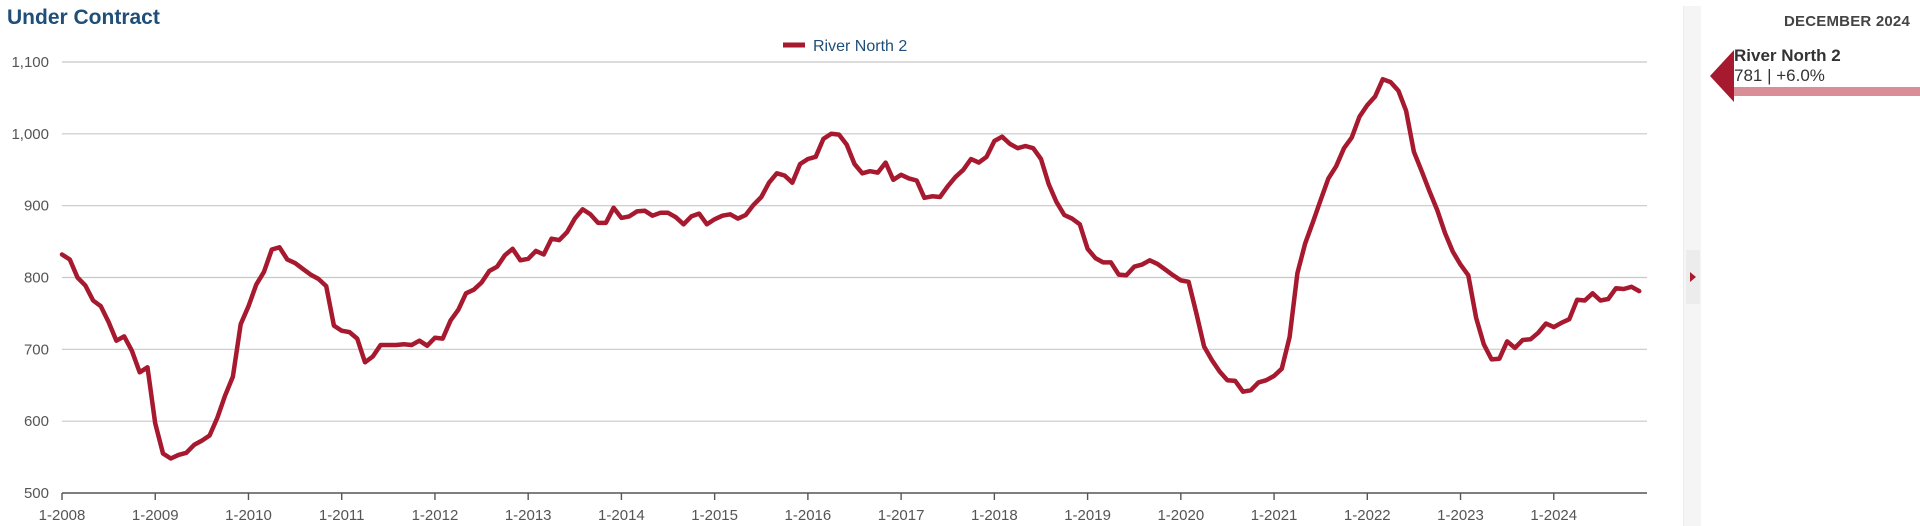  What do you see at coordinates (435, 515) in the screenshot?
I see `x-tick-label: 1-2012` at bounding box center [435, 515].